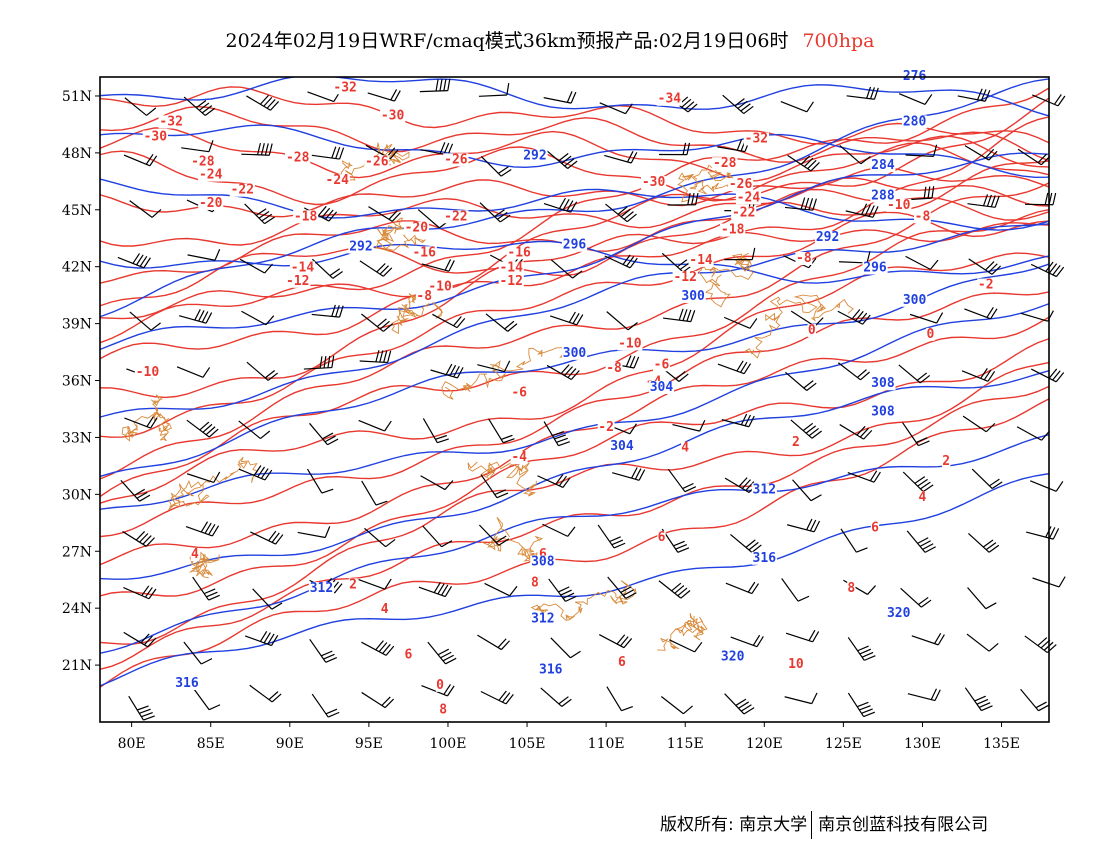 This screenshot has width=1100, height=850. I want to click on pressure-level: 700hpa, so click(838, 41).